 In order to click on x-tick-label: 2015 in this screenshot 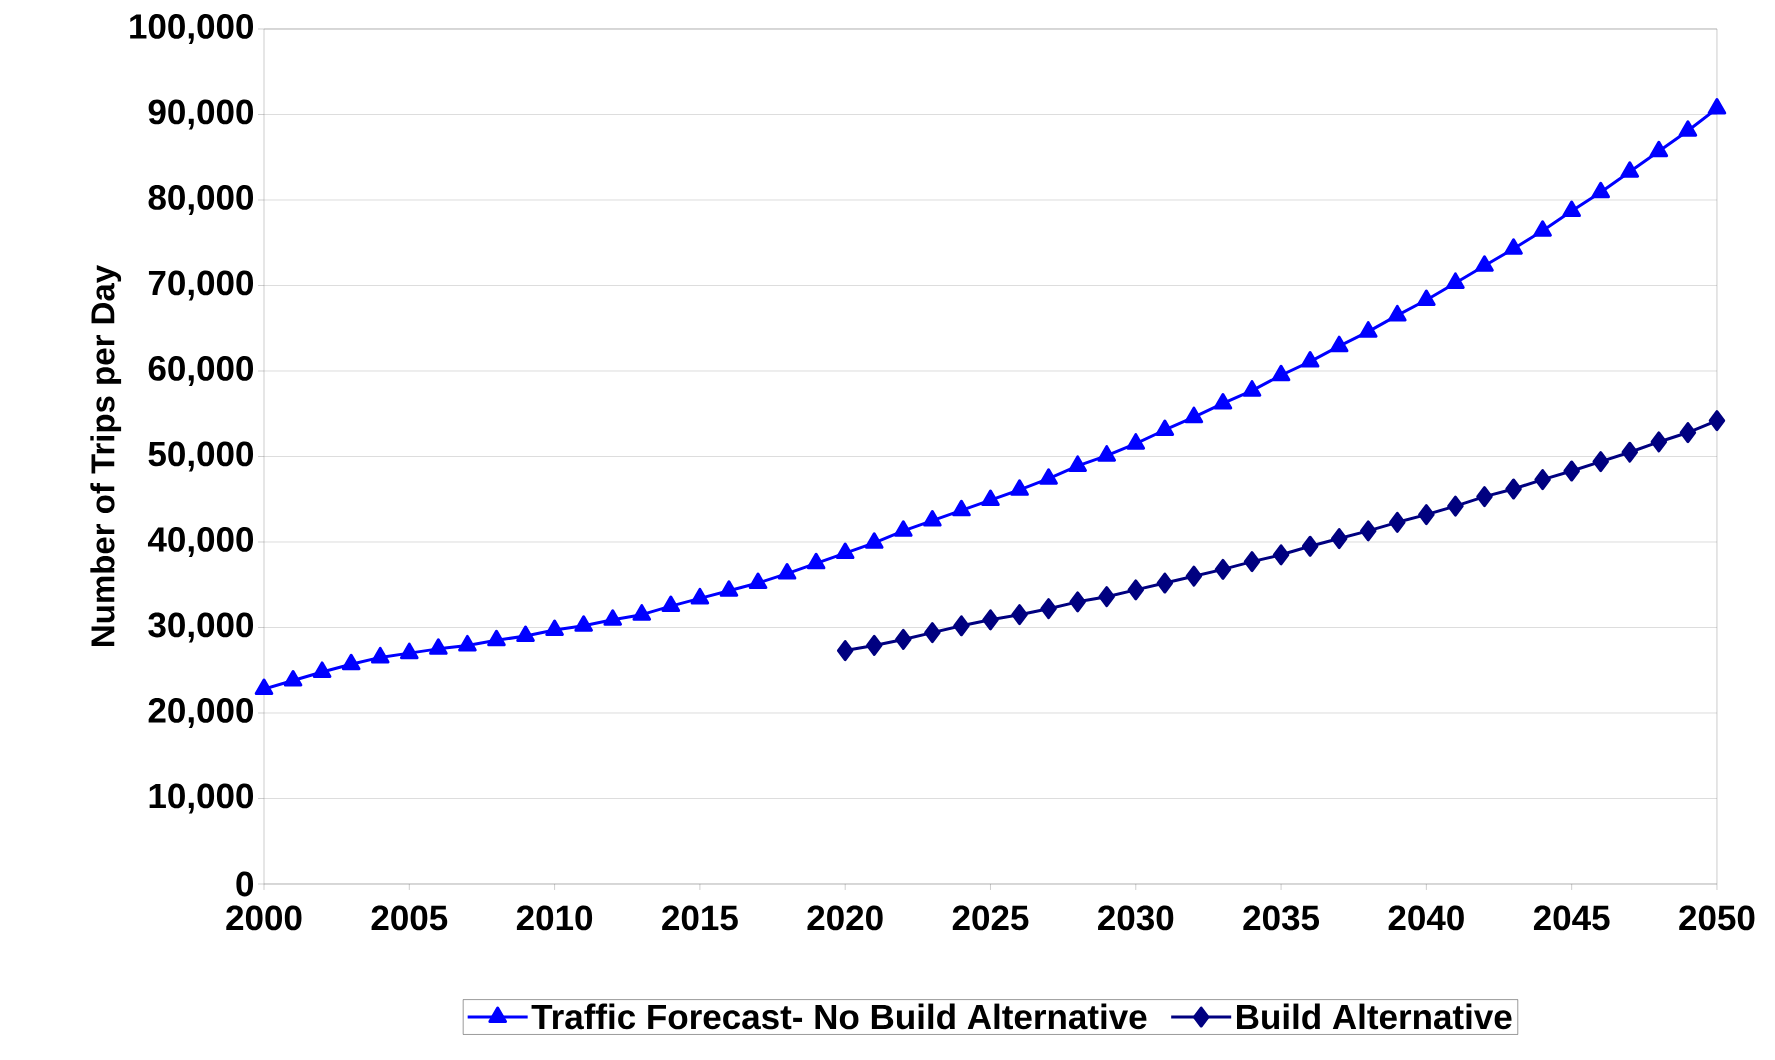, I will do `click(700, 918)`.